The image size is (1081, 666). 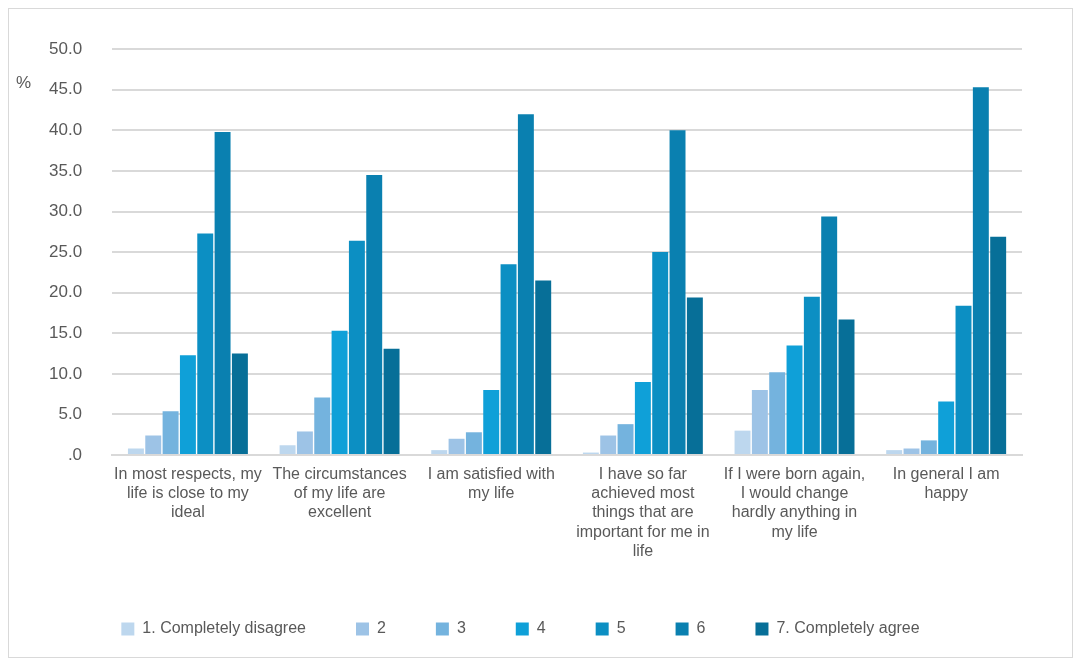 What do you see at coordinates (946, 483) in the screenshot?
I see `x-tick-label: In general I am happy` at bounding box center [946, 483].